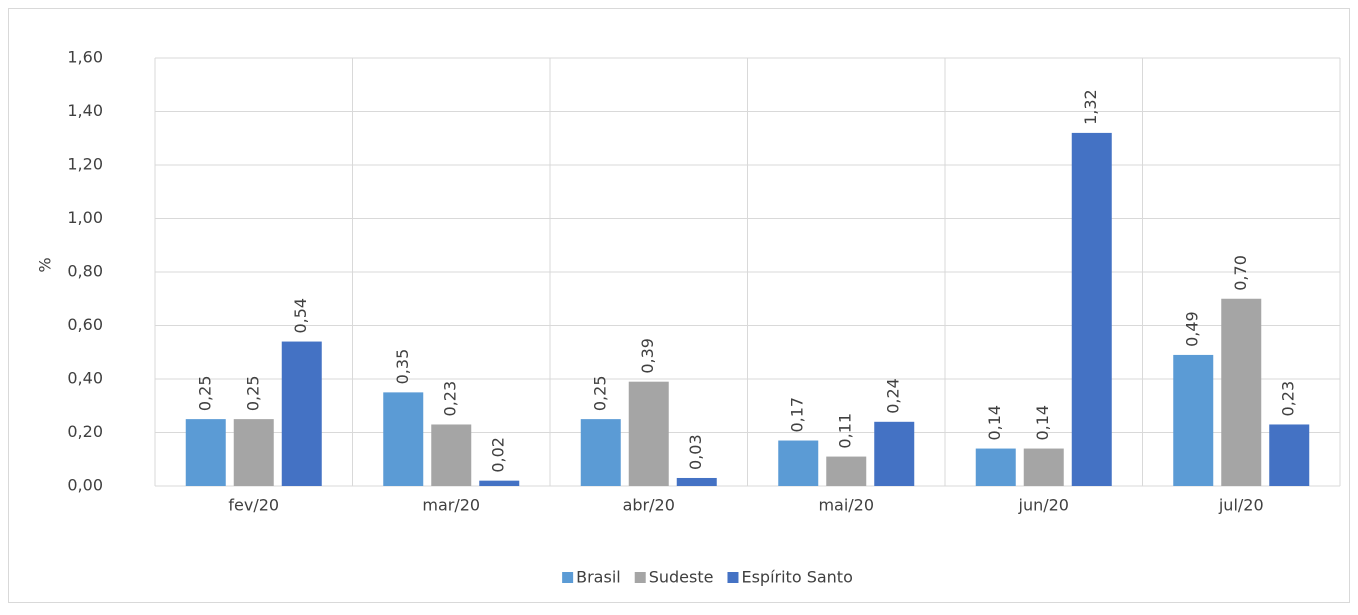  What do you see at coordinates (681, 577) in the screenshot?
I see `legend-label: Sudeste` at bounding box center [681, 577].